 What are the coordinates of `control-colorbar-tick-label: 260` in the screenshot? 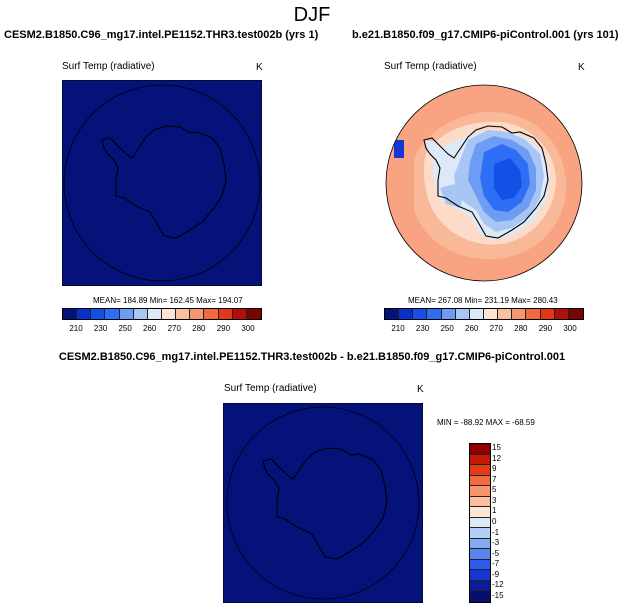 It's located at (472, 328).